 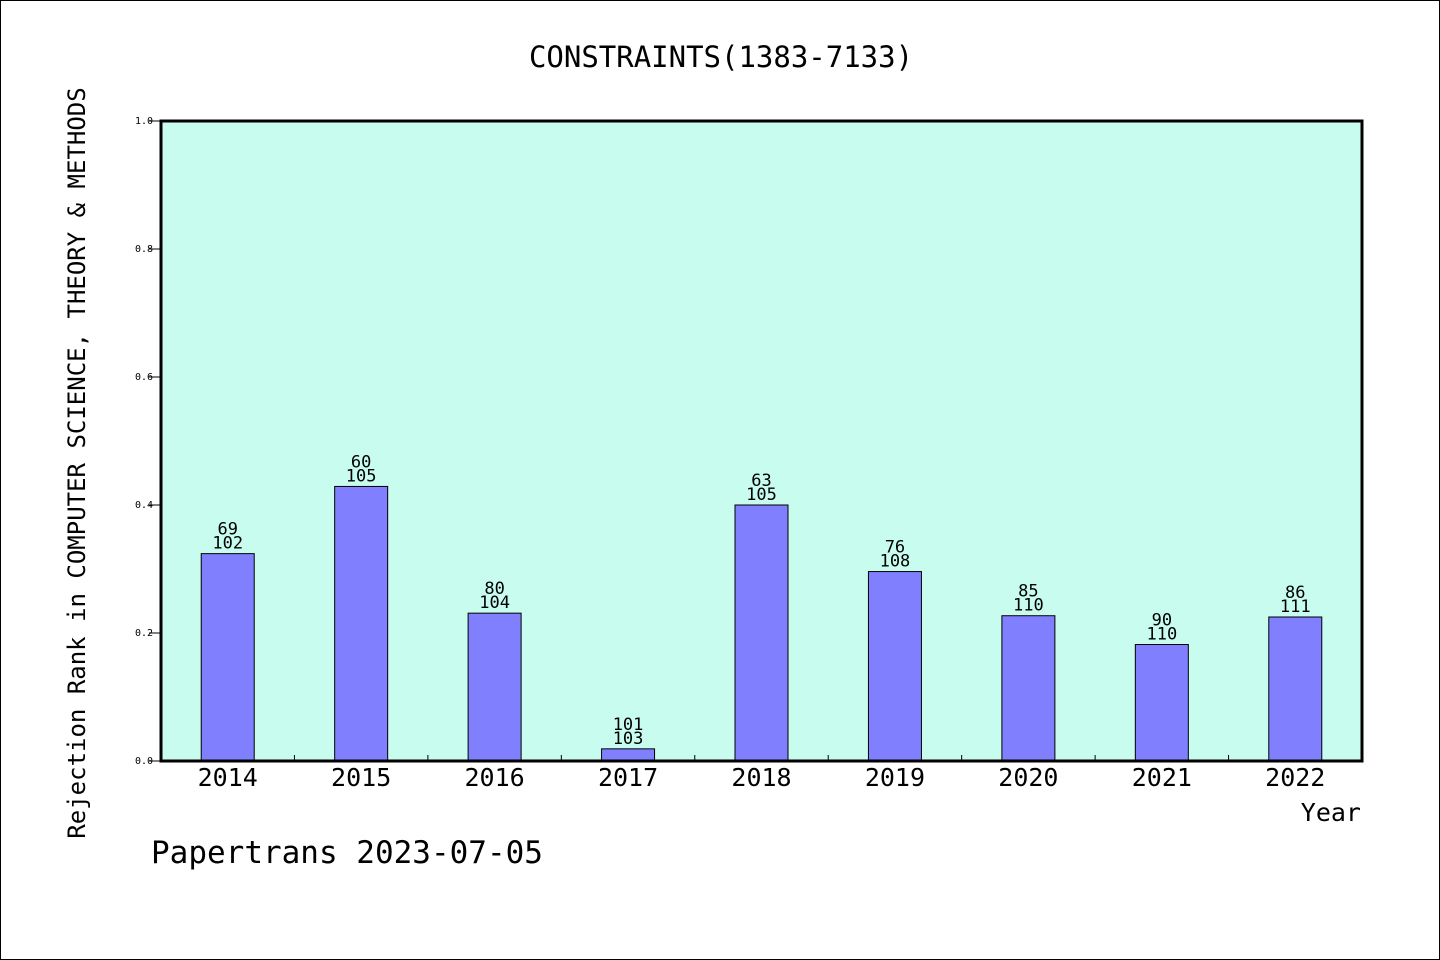 What do you see at coordinates (1162, 621) in the screenshot?
I see `bar-rank-label-2021: 90` at bounding box center [1162, 621].